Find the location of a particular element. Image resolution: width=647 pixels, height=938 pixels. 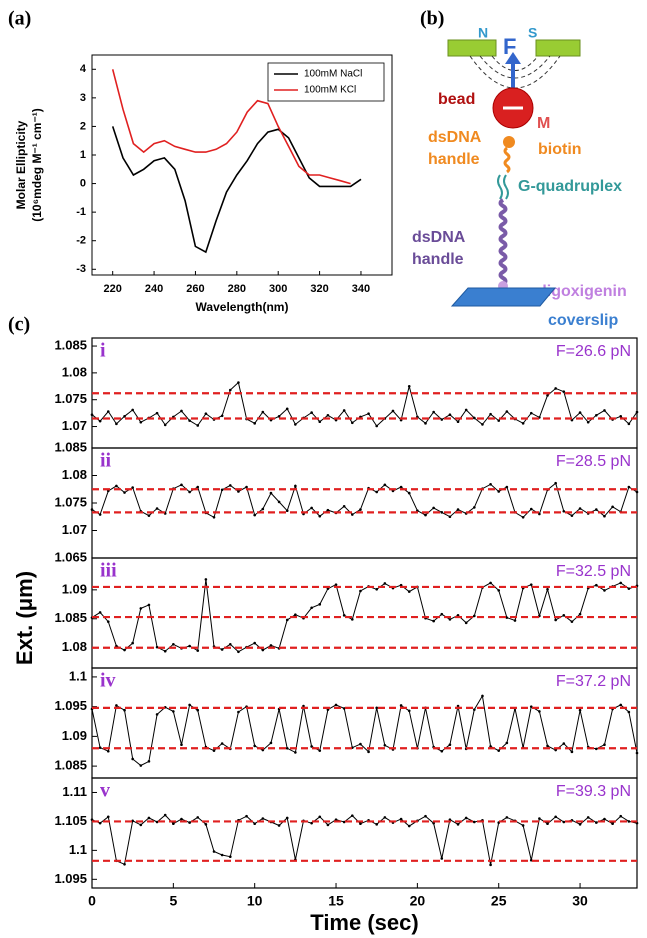

x-tick-label: 10 is located at coordinates (255, 901).